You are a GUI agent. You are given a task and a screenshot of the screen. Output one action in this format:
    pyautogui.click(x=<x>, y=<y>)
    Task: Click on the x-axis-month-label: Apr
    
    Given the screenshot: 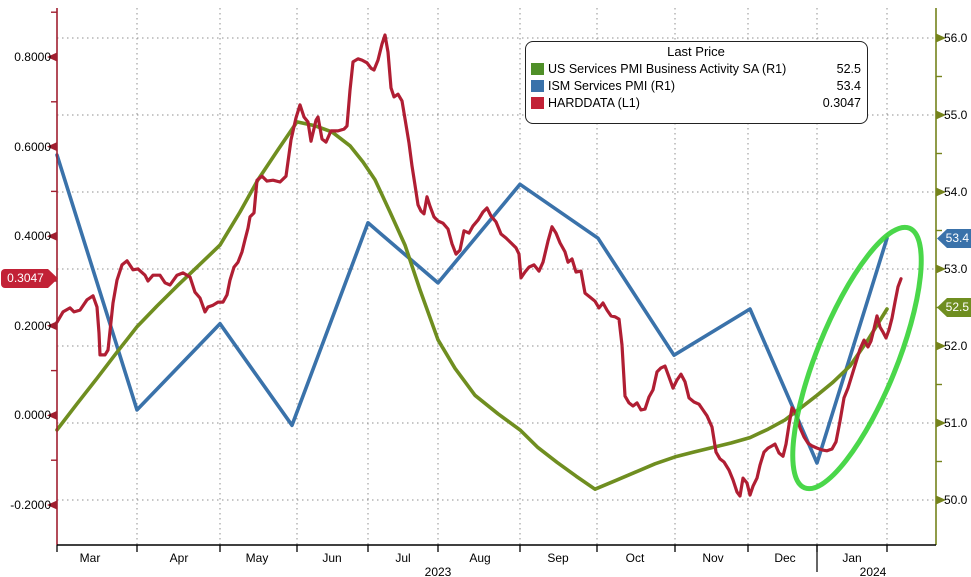 What is the action you would take?
    pyautogui.click(x=179, y=558)
    